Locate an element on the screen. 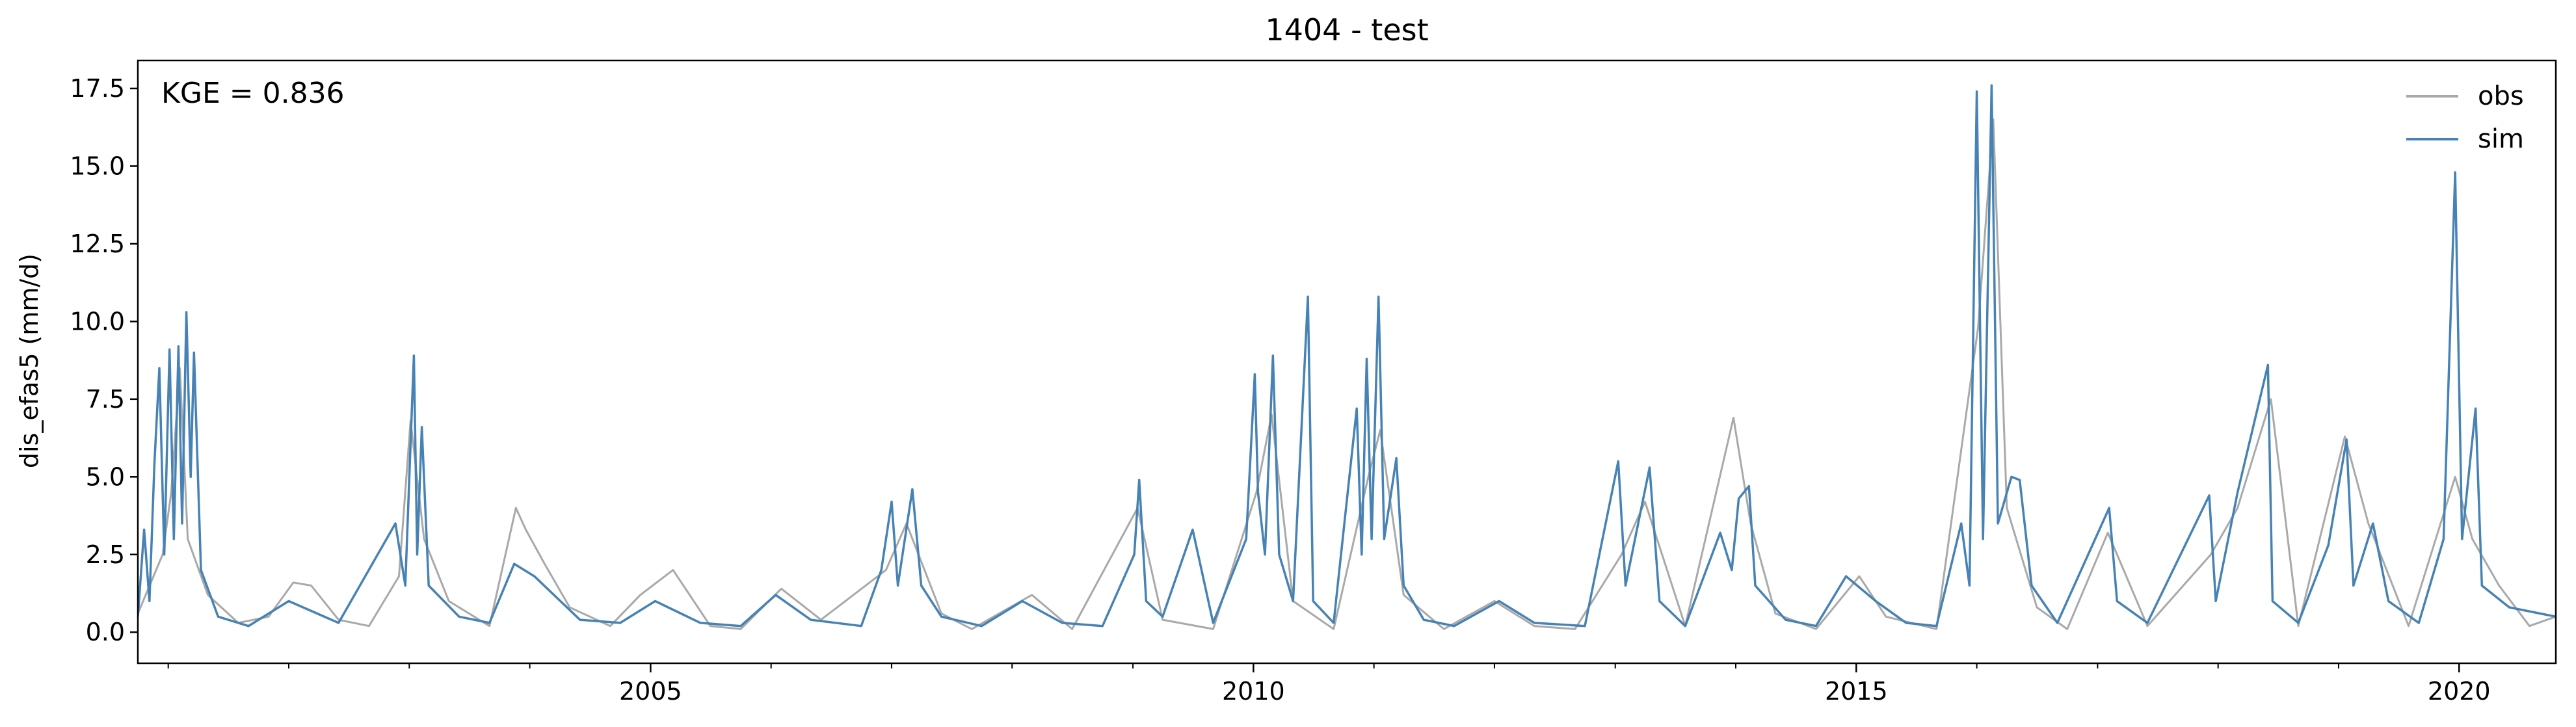 The image size is (2576, 727). chart-title: 1404 - test is located at coordinates (1347, 29).